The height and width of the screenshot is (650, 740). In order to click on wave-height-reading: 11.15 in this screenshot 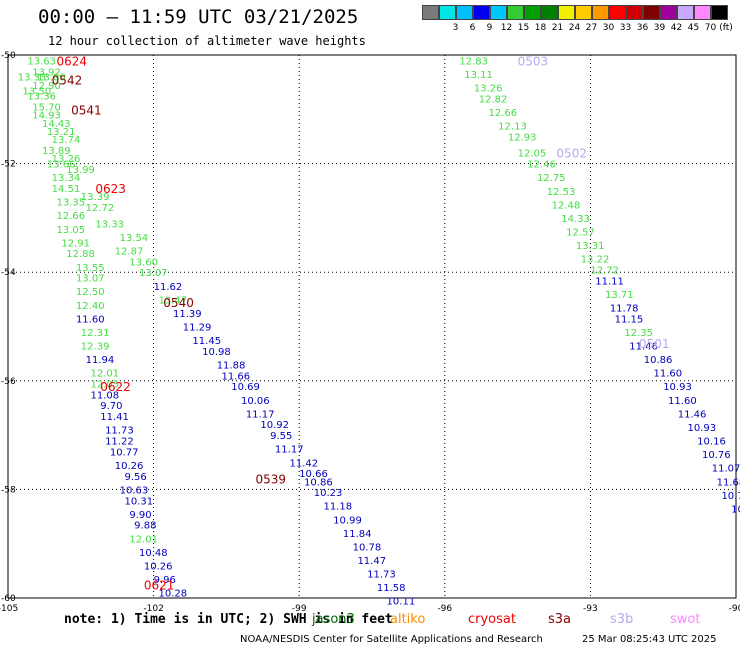, I will do `click(629, 319)`.